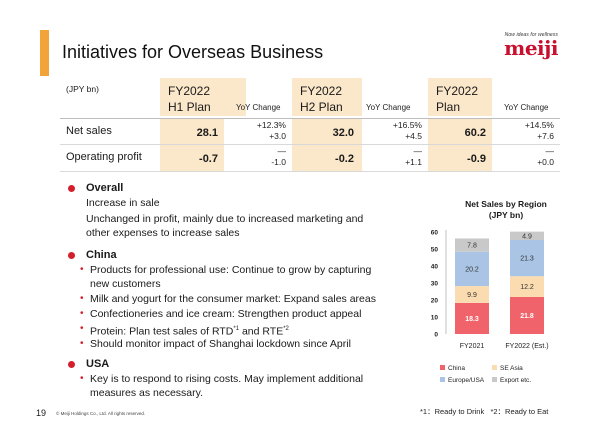 The width and height of the screenshot is (600, 446). Describe the element at coordinates (71, 188) in the screenshot. I see `overall-bullet` at that location.